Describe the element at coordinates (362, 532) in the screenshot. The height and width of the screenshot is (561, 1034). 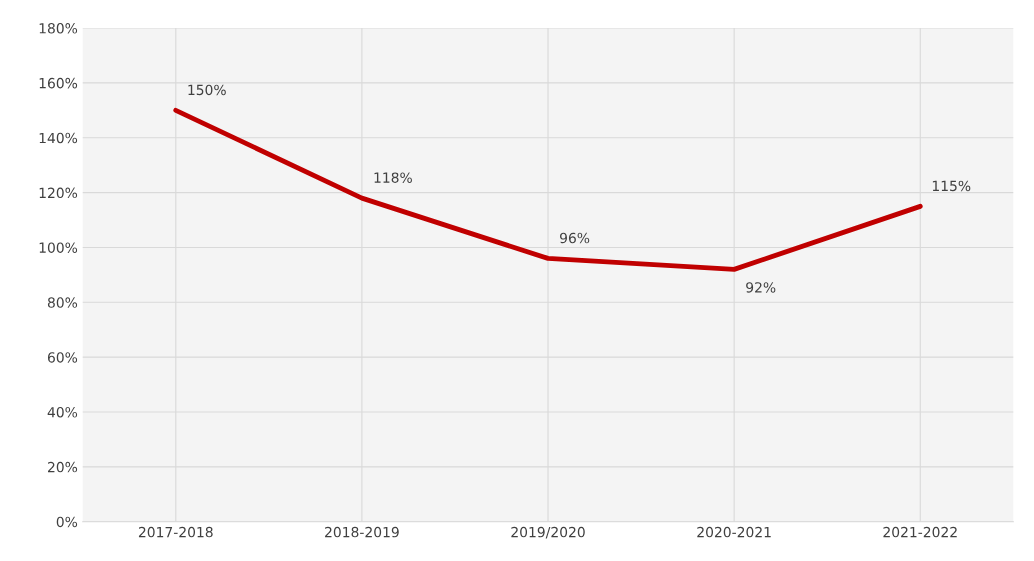
I see `x-tick-label: 2018-2019` at that location.